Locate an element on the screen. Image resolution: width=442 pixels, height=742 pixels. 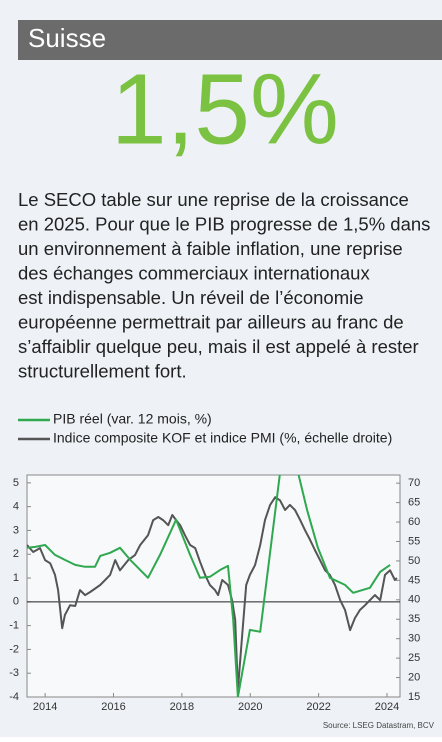
header-bar is located at coordinates (230, 40).